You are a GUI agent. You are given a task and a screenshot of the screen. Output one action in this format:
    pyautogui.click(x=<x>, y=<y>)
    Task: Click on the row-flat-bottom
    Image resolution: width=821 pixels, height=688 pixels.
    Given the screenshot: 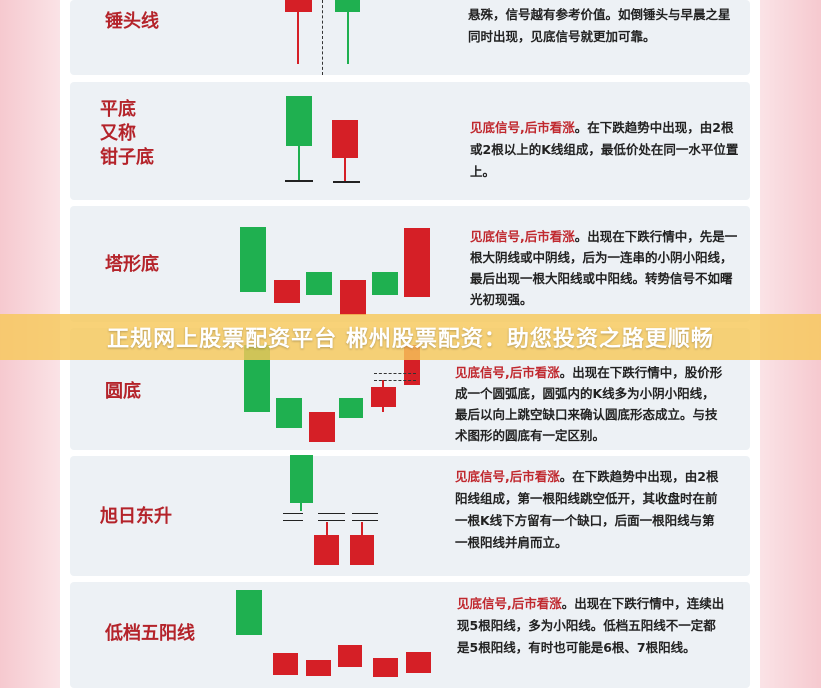 What is the action you would take?
    pyautogui.click(x=410, y=141)
    